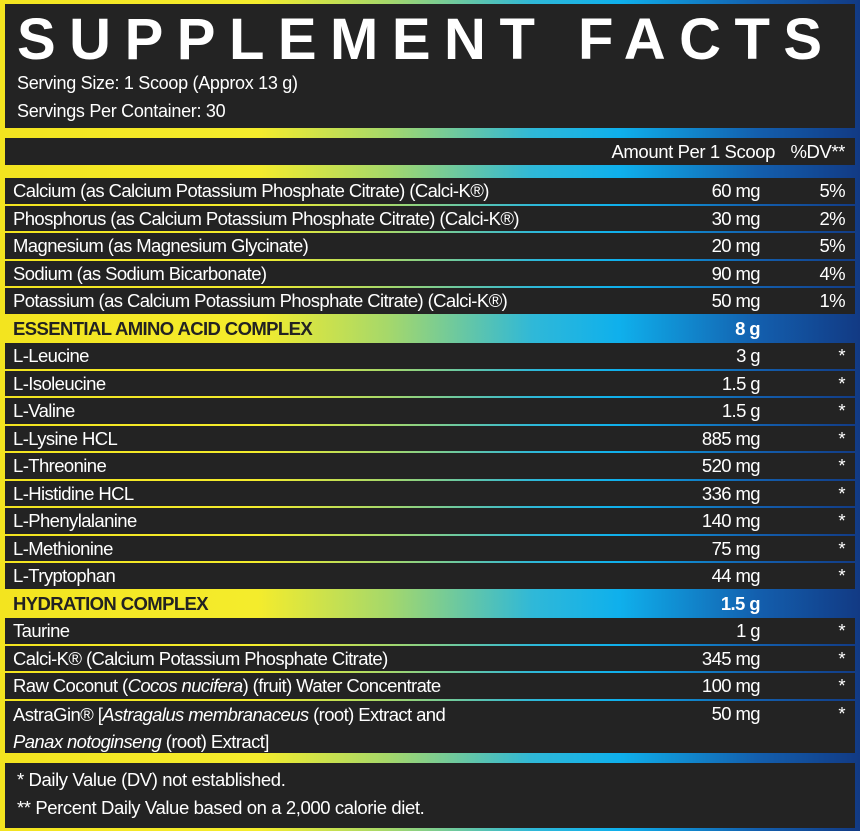  What do you see at coordinates (817, 151) in the screenshot?
I see `dv-header: %DV**` at bounding box center [817, 151].